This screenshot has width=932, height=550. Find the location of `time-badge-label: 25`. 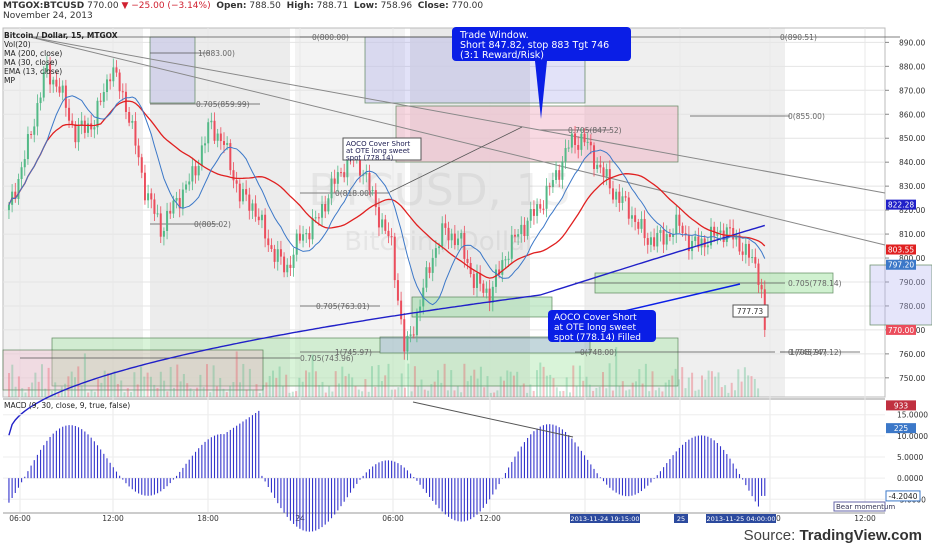

time-badge-label: 25 is located at coordinates (681, 519).